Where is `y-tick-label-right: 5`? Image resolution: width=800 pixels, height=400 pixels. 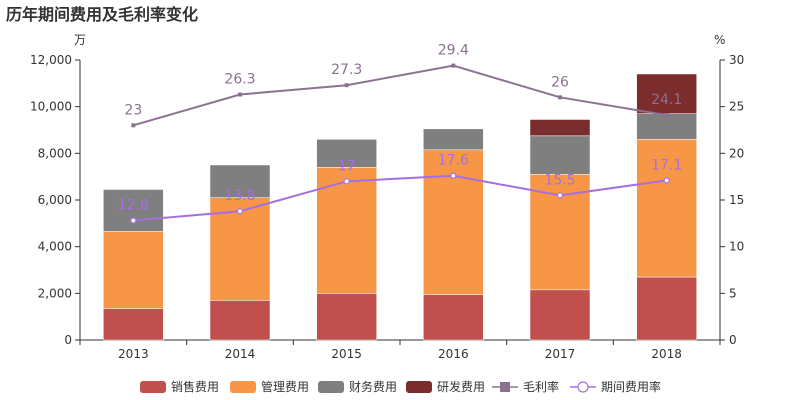 y-tick-label-right: 5 is located at coordinates (733, 293).